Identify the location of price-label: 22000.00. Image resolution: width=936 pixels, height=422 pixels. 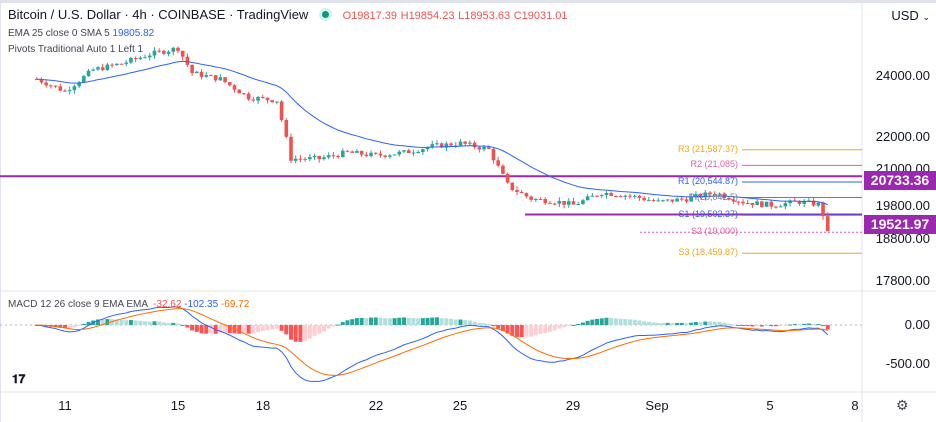
(902, 136).